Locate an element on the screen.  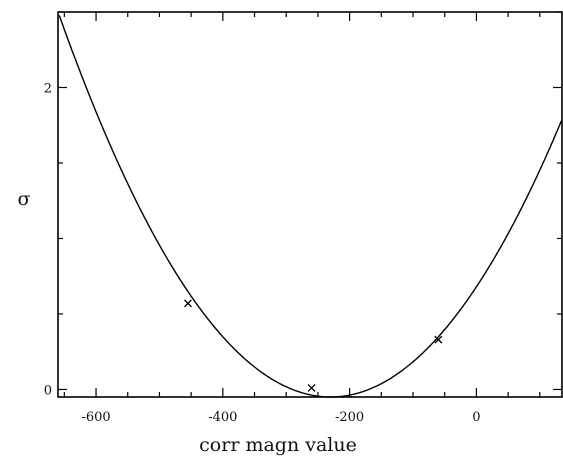
x-axis-label: corr magn value is located at coordinates (278, 445).